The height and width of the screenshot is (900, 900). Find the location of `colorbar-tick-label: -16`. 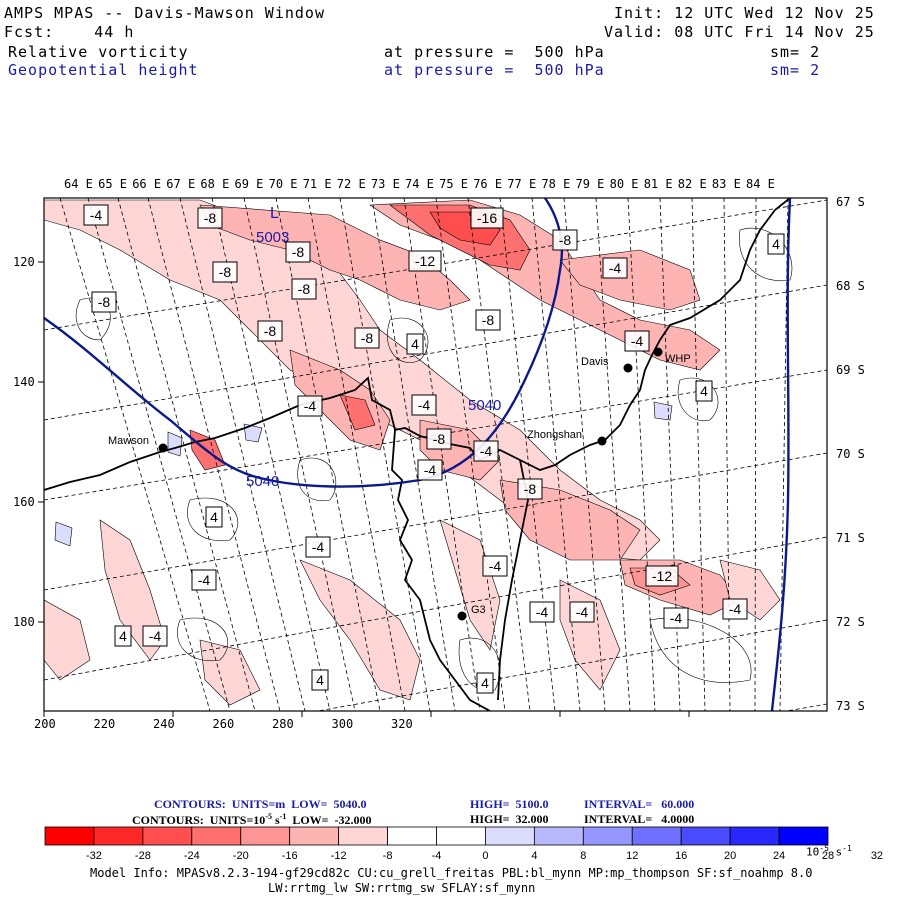

colorbar-tick-label: -16 is located at coordinates (290, 856).